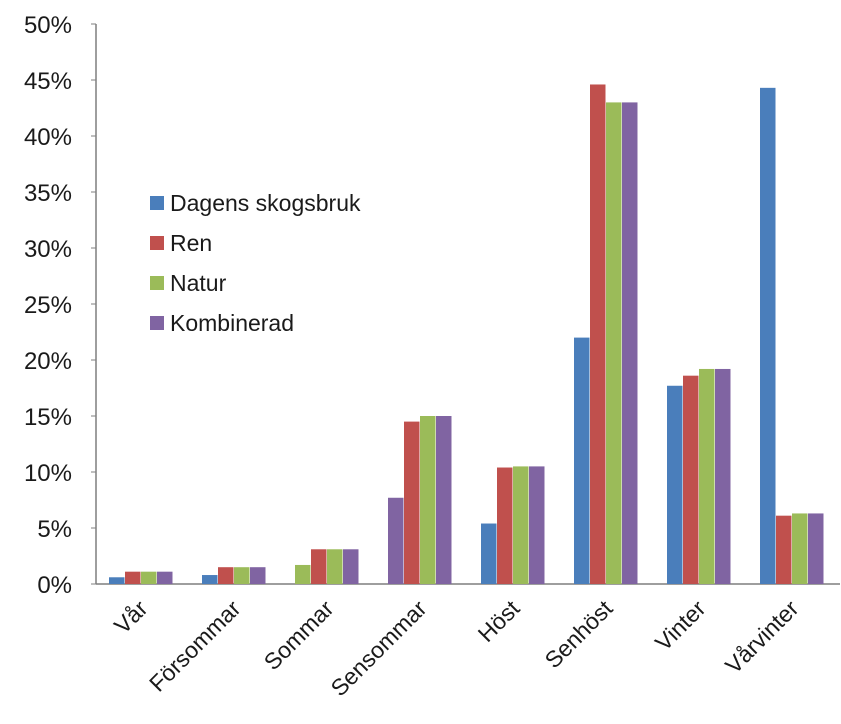 This screenshot has height=724, width=841. Describe the element at coordinates (48, 361) in the screenshot. I see `y-tick-label: 20%` at that location.